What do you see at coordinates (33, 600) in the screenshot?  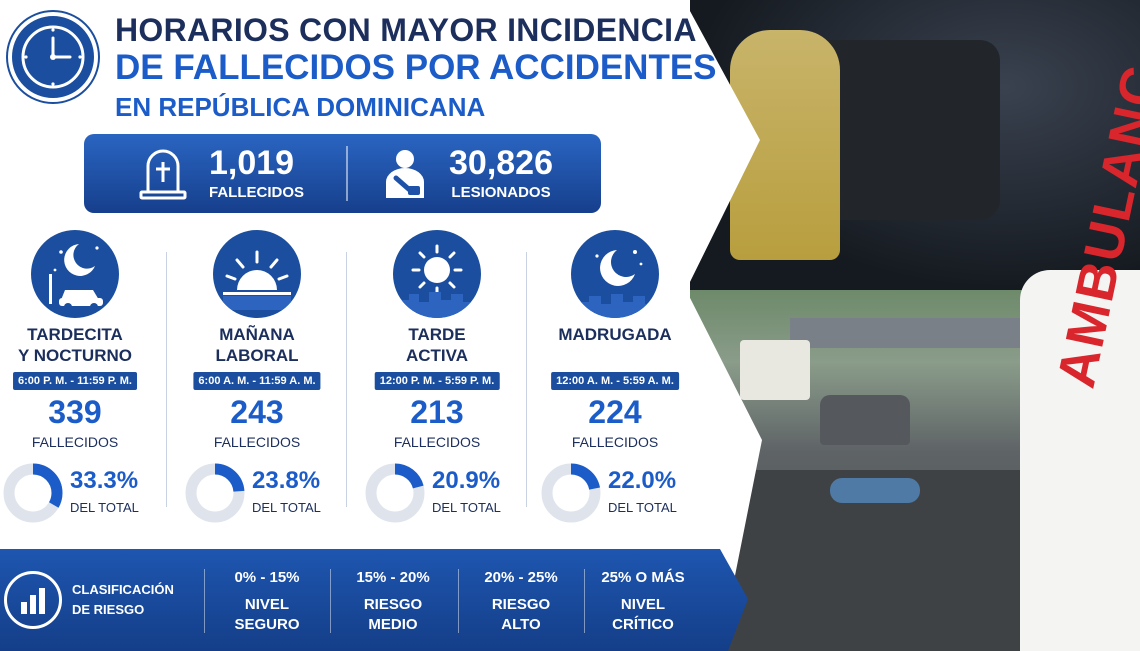 I see `bar-chart-icon` at bounding box center [33, 600].